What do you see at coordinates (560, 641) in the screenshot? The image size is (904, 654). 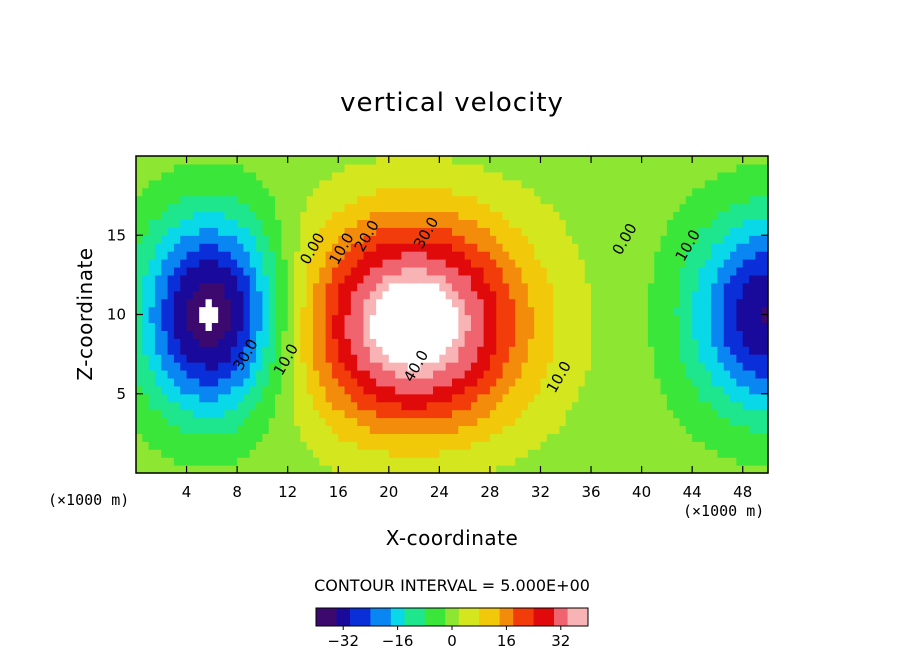 I see `colorbar-tick-label: 32` at bounding box center [560, 641].